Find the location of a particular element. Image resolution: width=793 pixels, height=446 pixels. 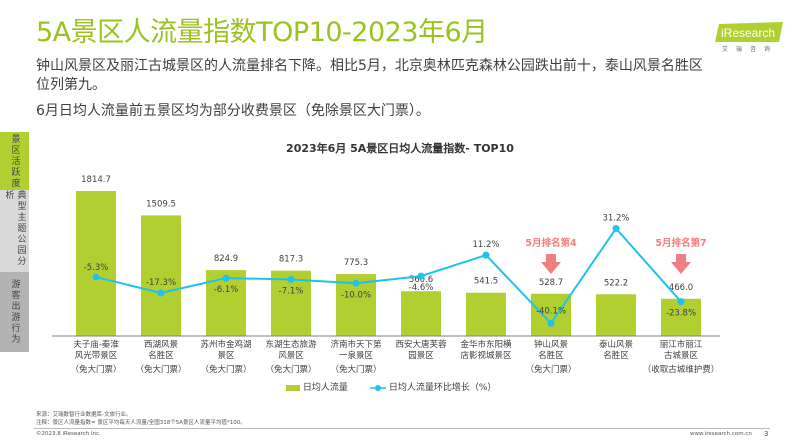

bar-value-label: 541.5 is located at coordinates (486, 282).